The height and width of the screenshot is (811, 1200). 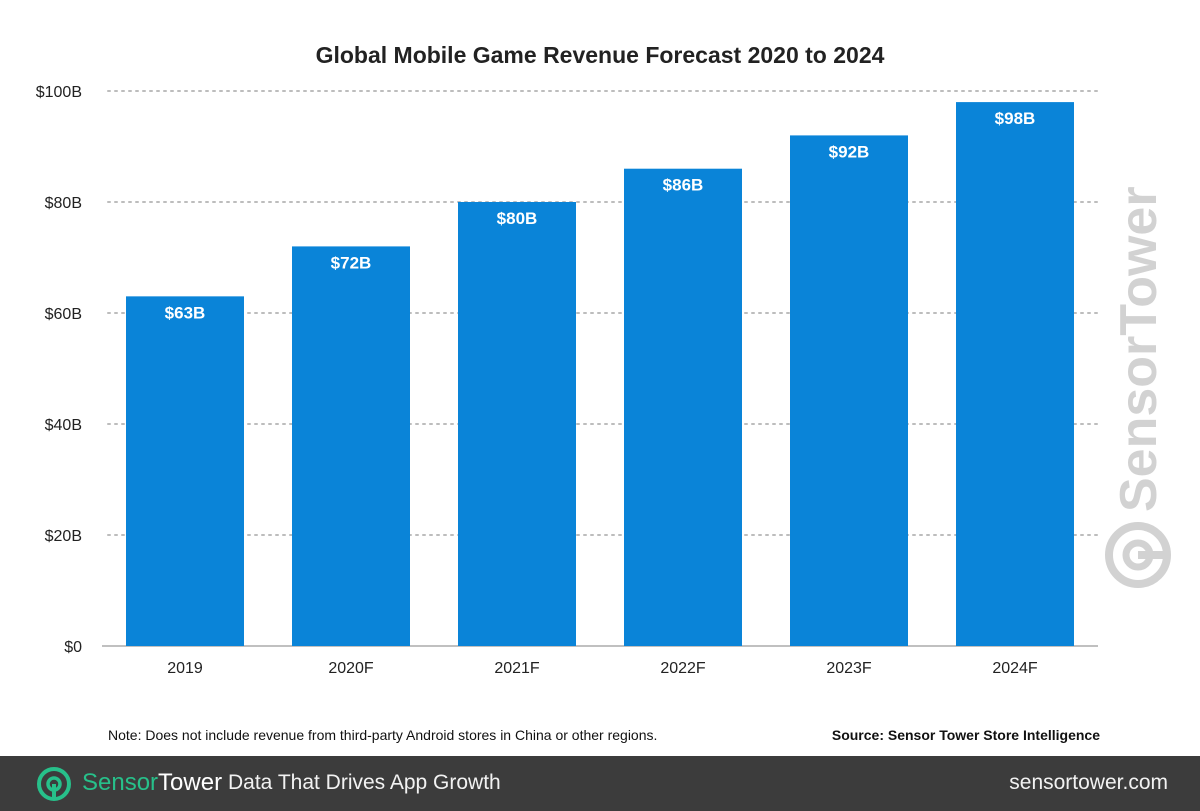 What do you see at coordinates (63, 203) in the screenshot?
I see `y-tick-label: $80B` at bounding box center [63, 203].